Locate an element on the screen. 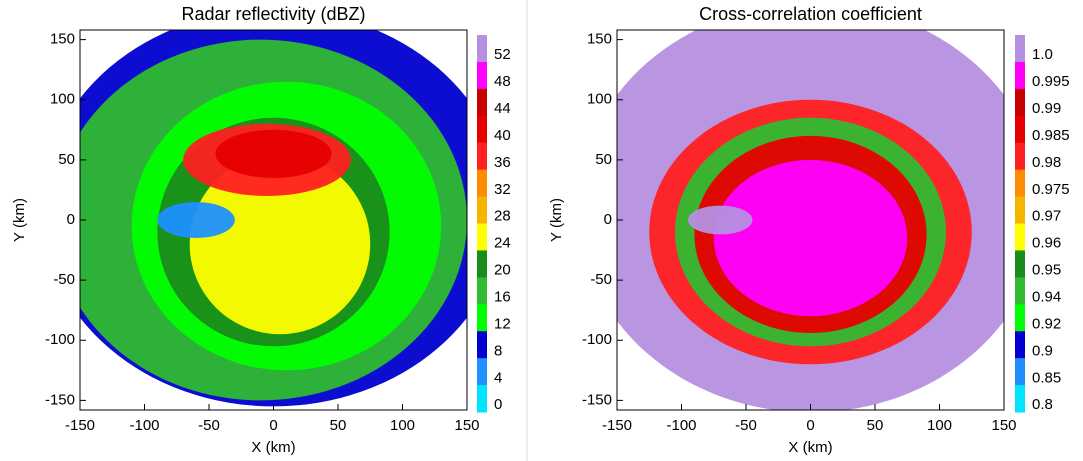 This screenshot has height=461, width=1083. colorbar-label: 0.975 is located at coordinates (1051, 189).